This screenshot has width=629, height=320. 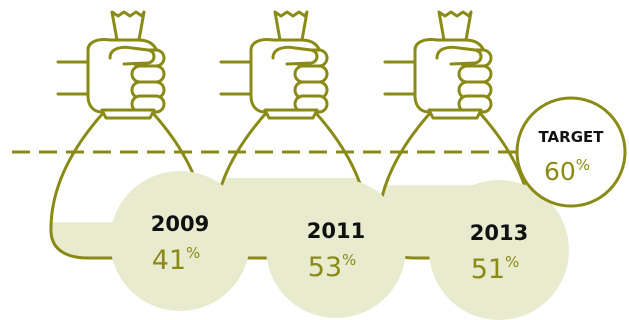 I want to click on target-label: TARGET, so click(x=571, y=137).